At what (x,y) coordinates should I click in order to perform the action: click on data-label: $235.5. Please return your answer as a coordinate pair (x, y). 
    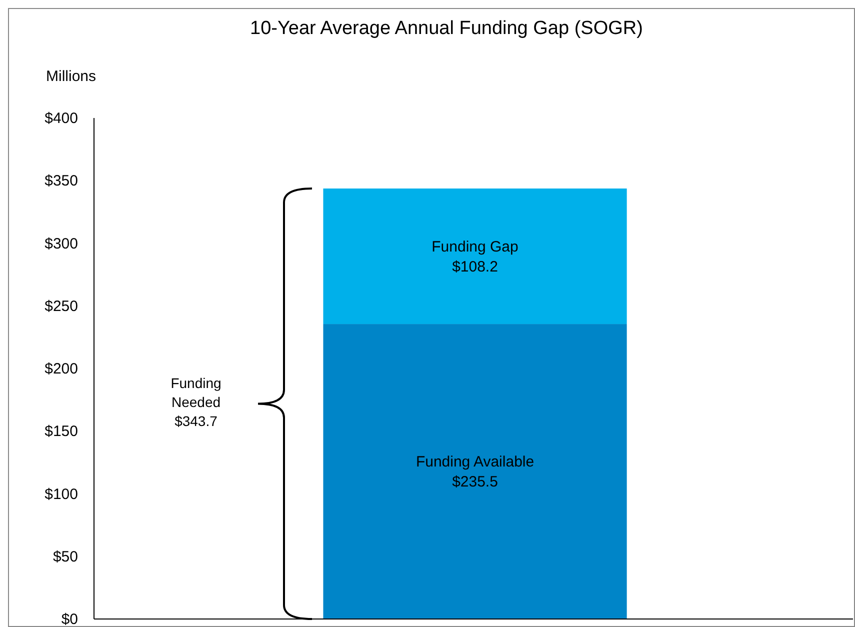
    Looking at the image, I should click on (475, 482).